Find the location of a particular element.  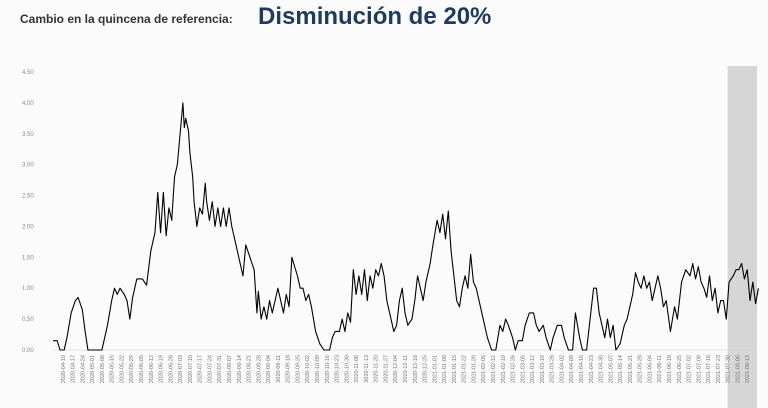

x-tick-label: 2020-04-10 is located at coordinates (64, 369).